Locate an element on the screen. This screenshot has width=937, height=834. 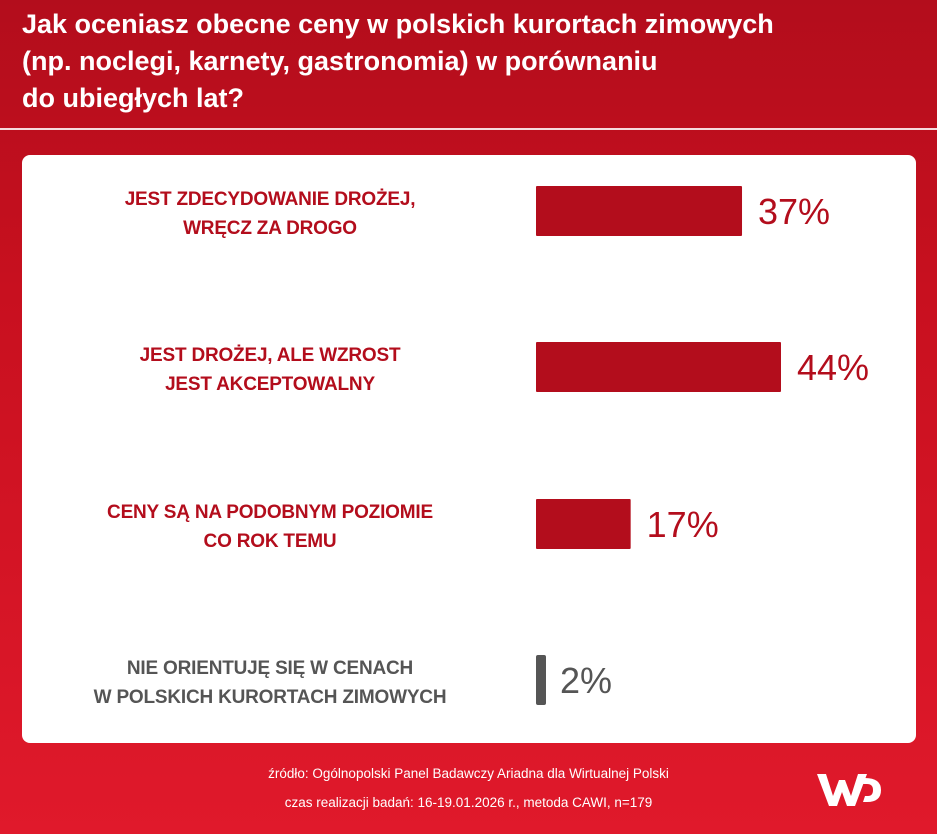
value-label-4: 2% is located at coordinates (586, 680).